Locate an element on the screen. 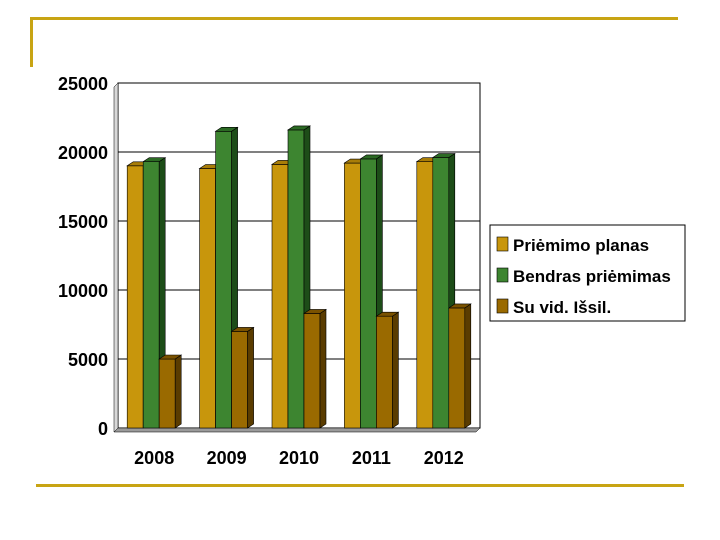 This screenshot has height=540, width=720. x-tick-label: 2009 is located at coordinates (227, 458).